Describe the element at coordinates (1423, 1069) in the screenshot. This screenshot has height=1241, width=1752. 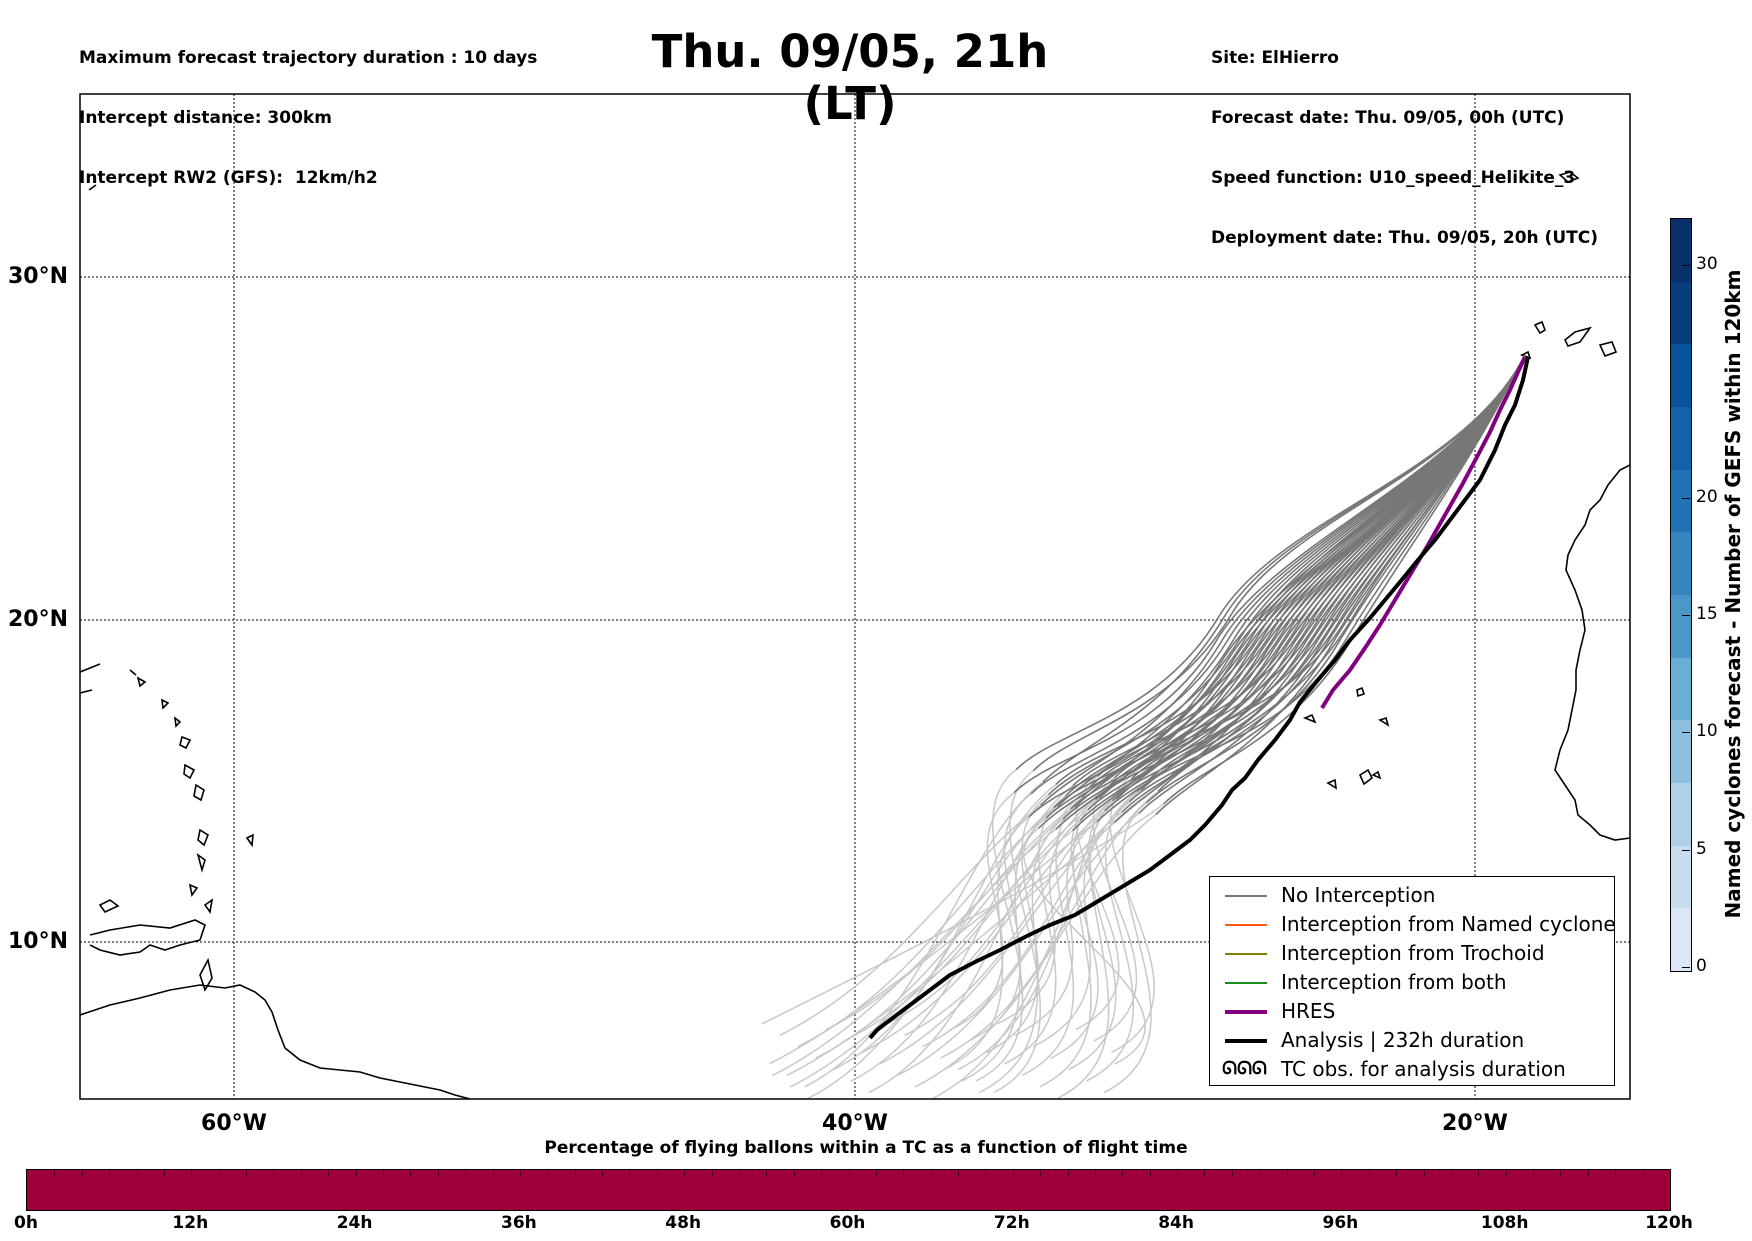
I see `legend-label: TC obs. for analysis duration` at that location.